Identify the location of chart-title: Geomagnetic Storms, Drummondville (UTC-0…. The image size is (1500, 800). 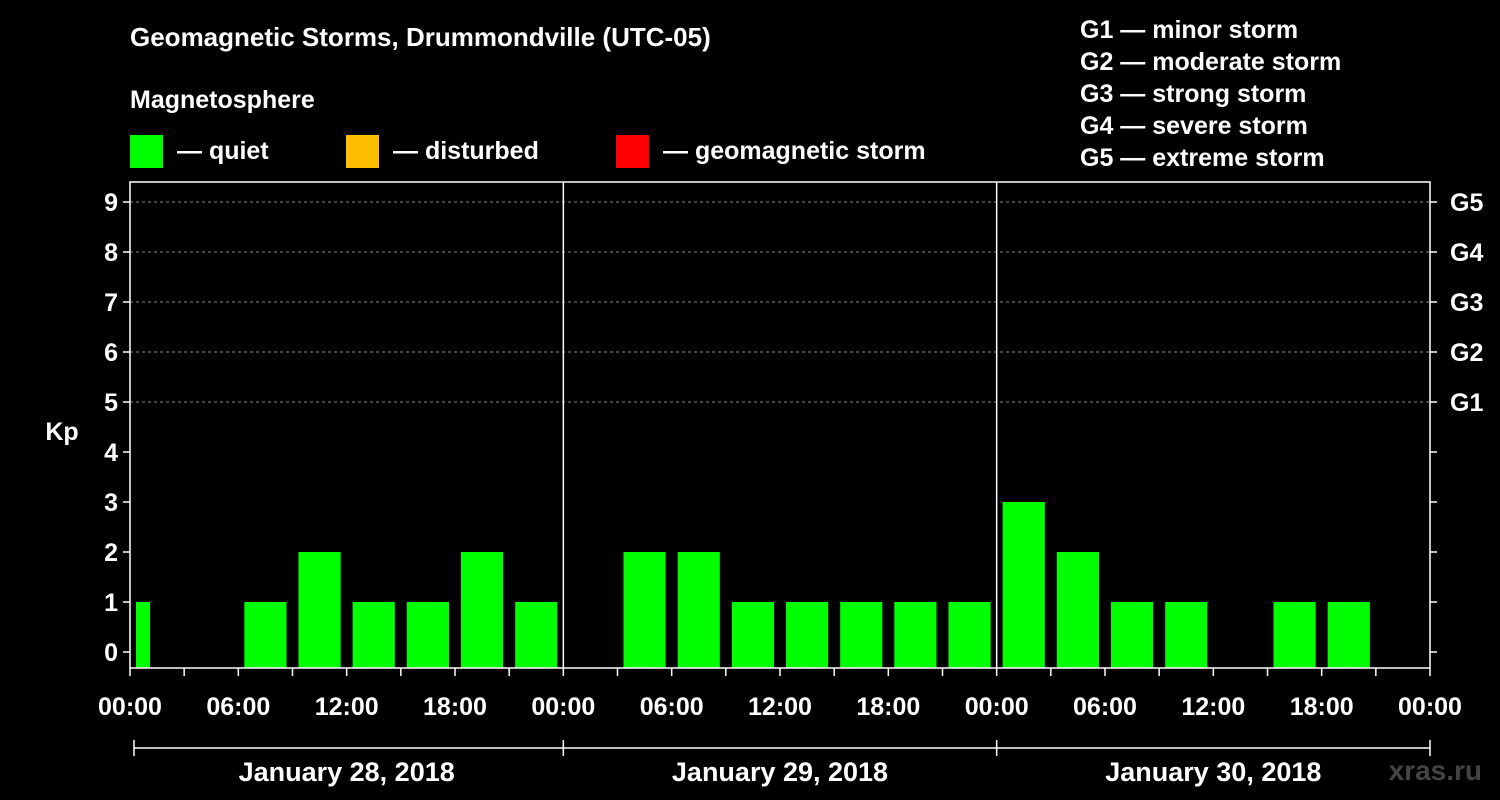
(420, 37).